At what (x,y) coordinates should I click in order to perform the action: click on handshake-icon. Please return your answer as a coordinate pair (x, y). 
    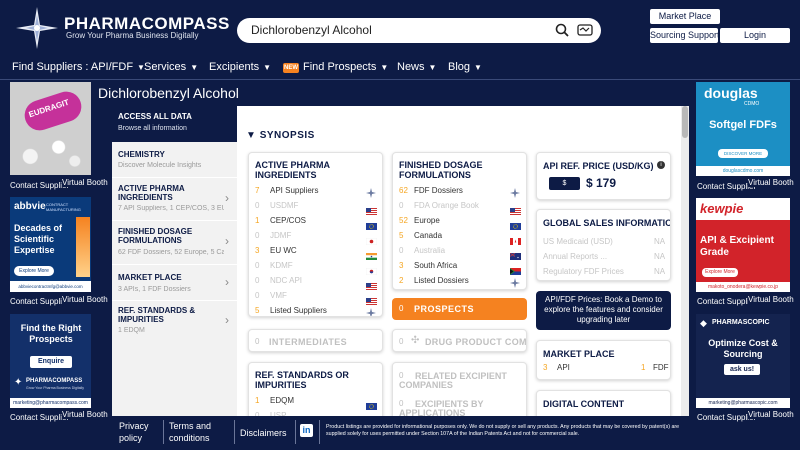
    Looking at the image, I should click on (585, 30).